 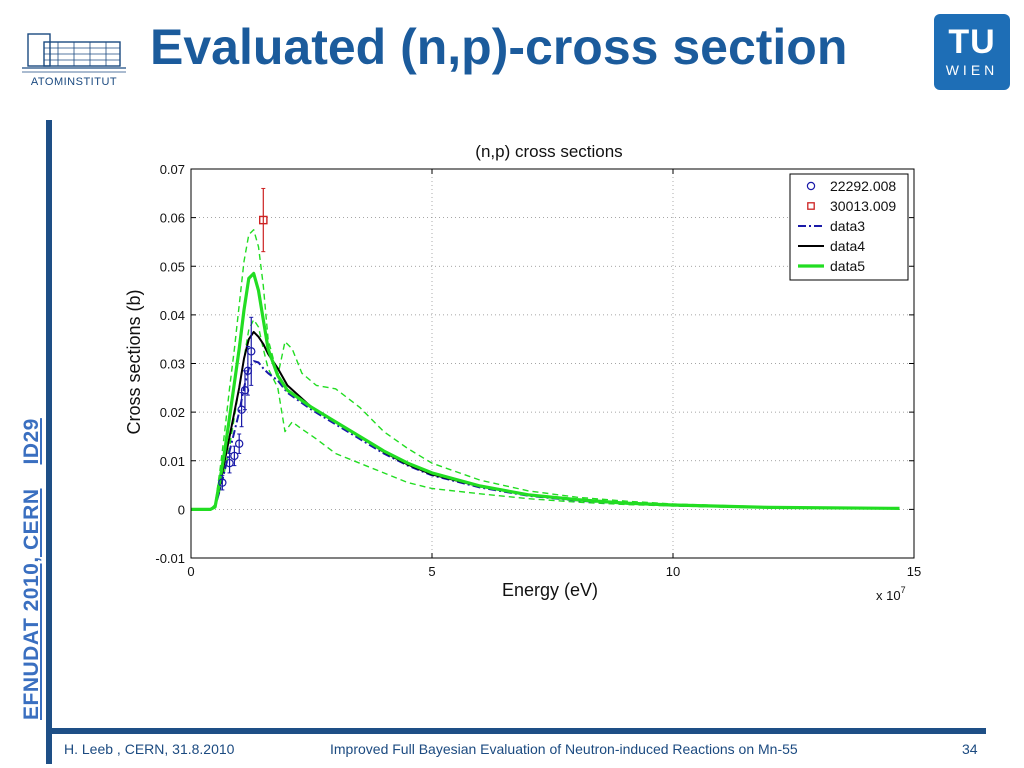 I want to click on y-tick-label: 0.07, so click(x=172, y=169).